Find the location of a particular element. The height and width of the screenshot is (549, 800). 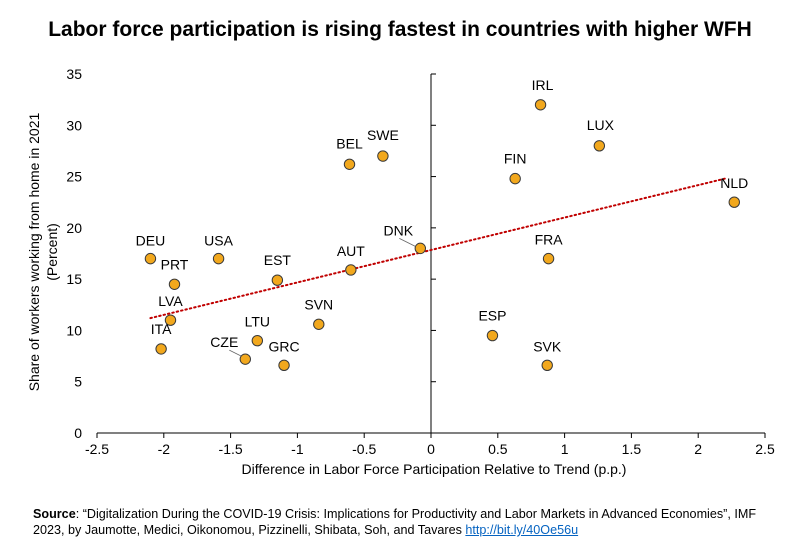

point-svn is located at coordinates (319, 324).